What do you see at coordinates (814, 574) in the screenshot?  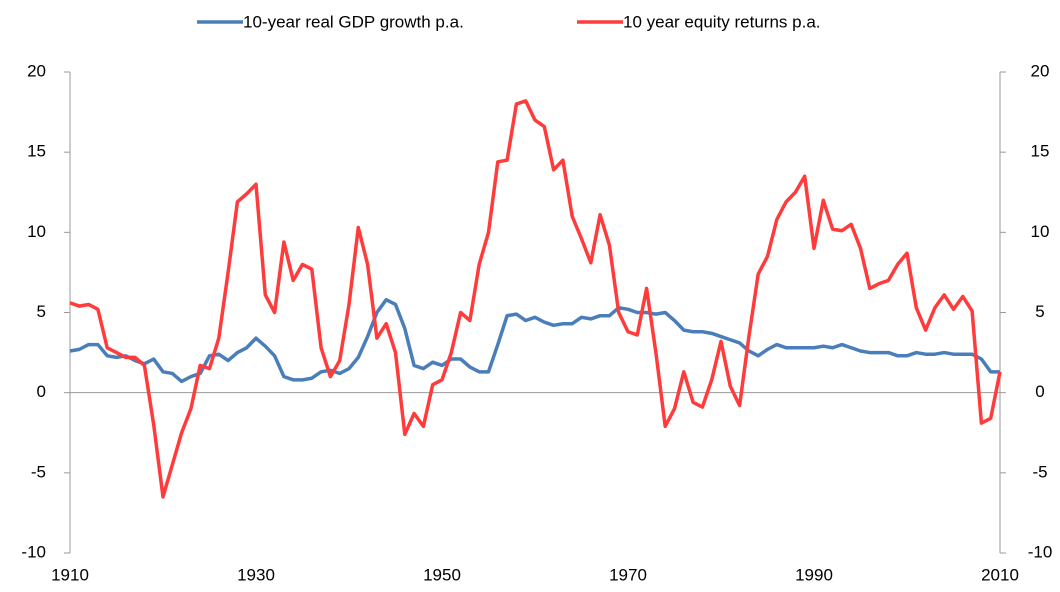 I see `x-tick-label: 1990` at bounding box center [814, 574].